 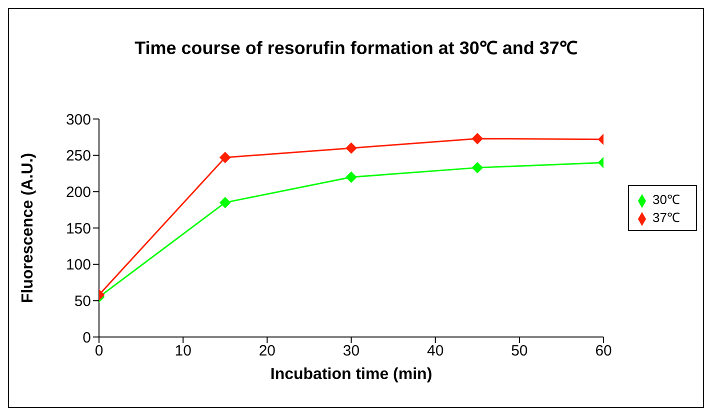 What do you see at coordinates (666, 199) in the screenshot?
I see `legend-label: 30℃` at bounding box center [666, 199].